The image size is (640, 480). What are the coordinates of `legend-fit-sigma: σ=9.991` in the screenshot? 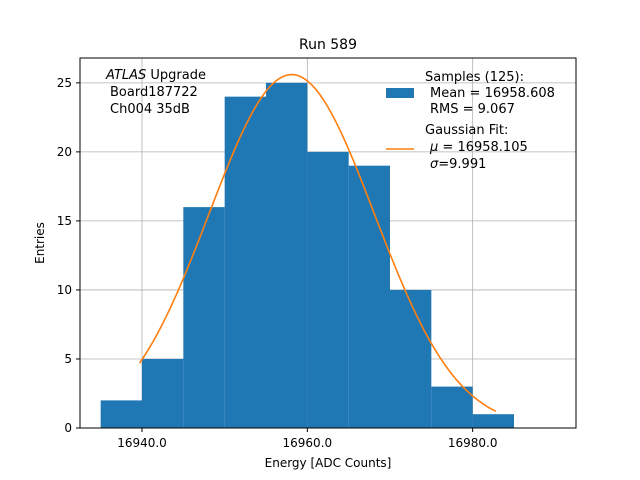 It's located at (458, 164).